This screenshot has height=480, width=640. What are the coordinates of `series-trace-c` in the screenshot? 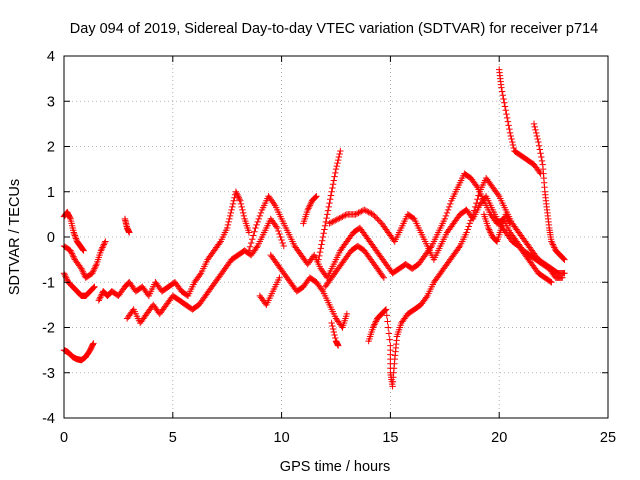 It's located at (73, 231).